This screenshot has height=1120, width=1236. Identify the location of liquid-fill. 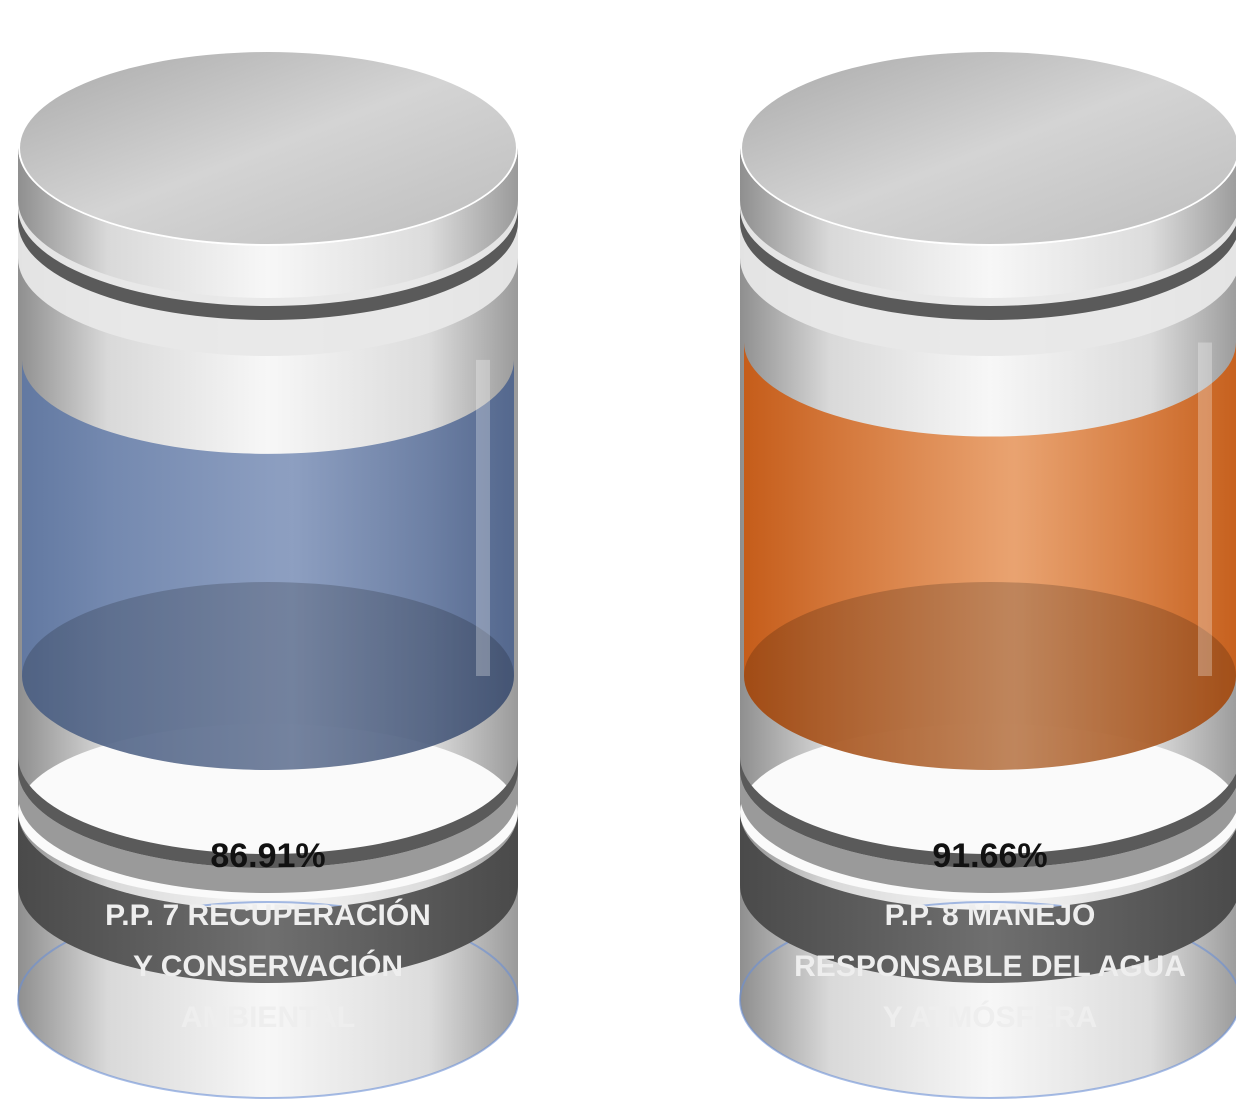
(268, 564).